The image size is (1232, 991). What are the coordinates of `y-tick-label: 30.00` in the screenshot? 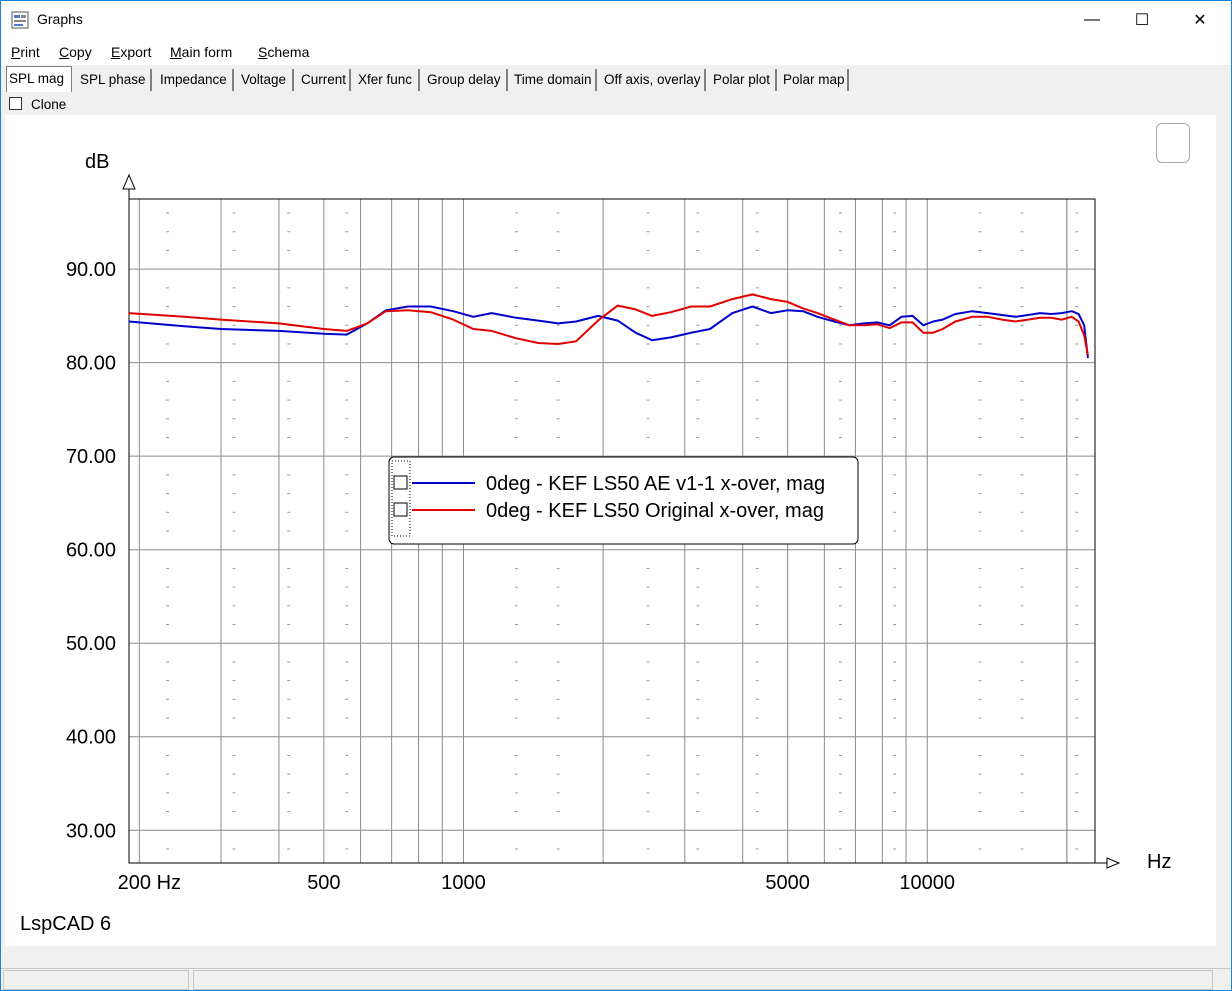 It's located at (91, 831).